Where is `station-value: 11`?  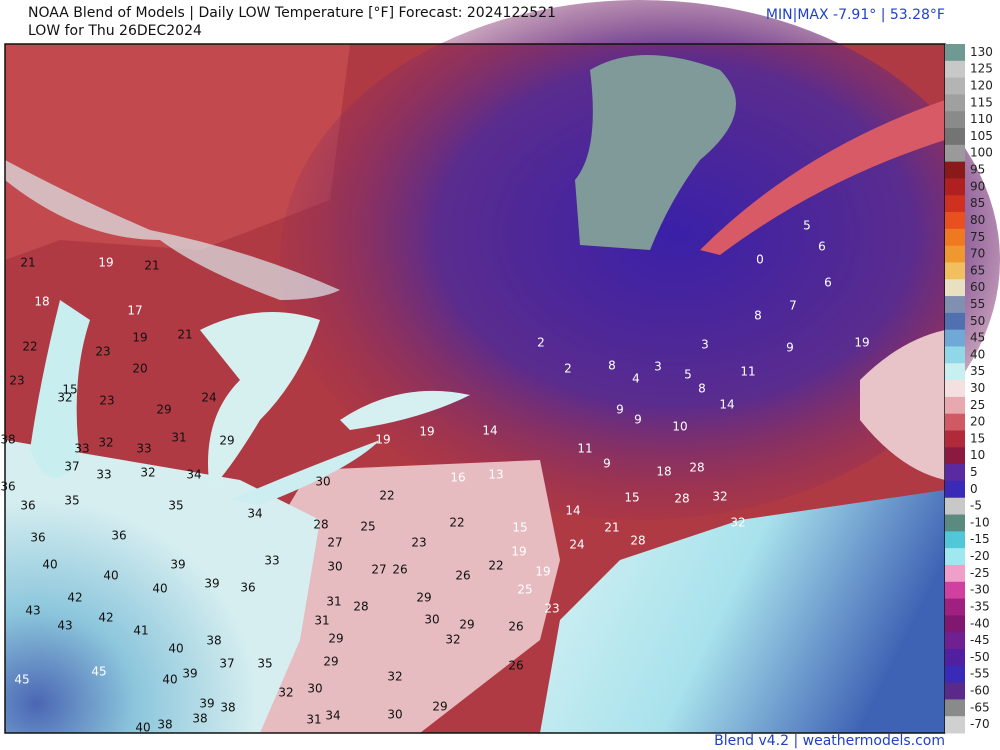
station-value: 11 is located at coordinates (747, 372).